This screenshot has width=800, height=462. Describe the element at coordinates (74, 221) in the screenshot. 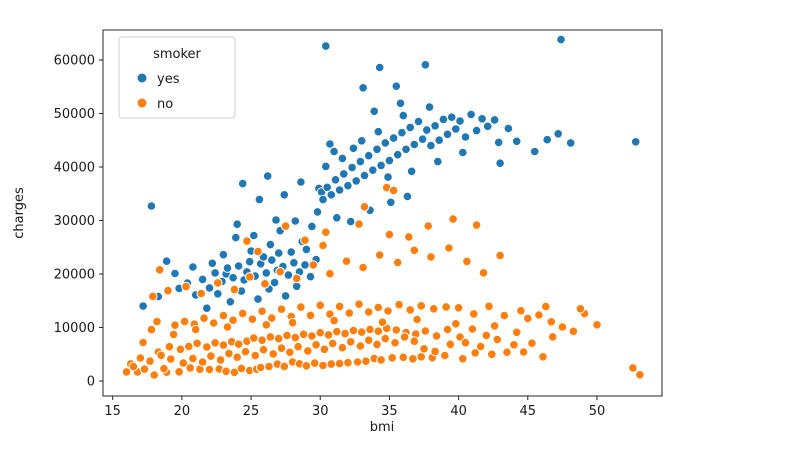

I see `y-tick-label: 30000` at that location.